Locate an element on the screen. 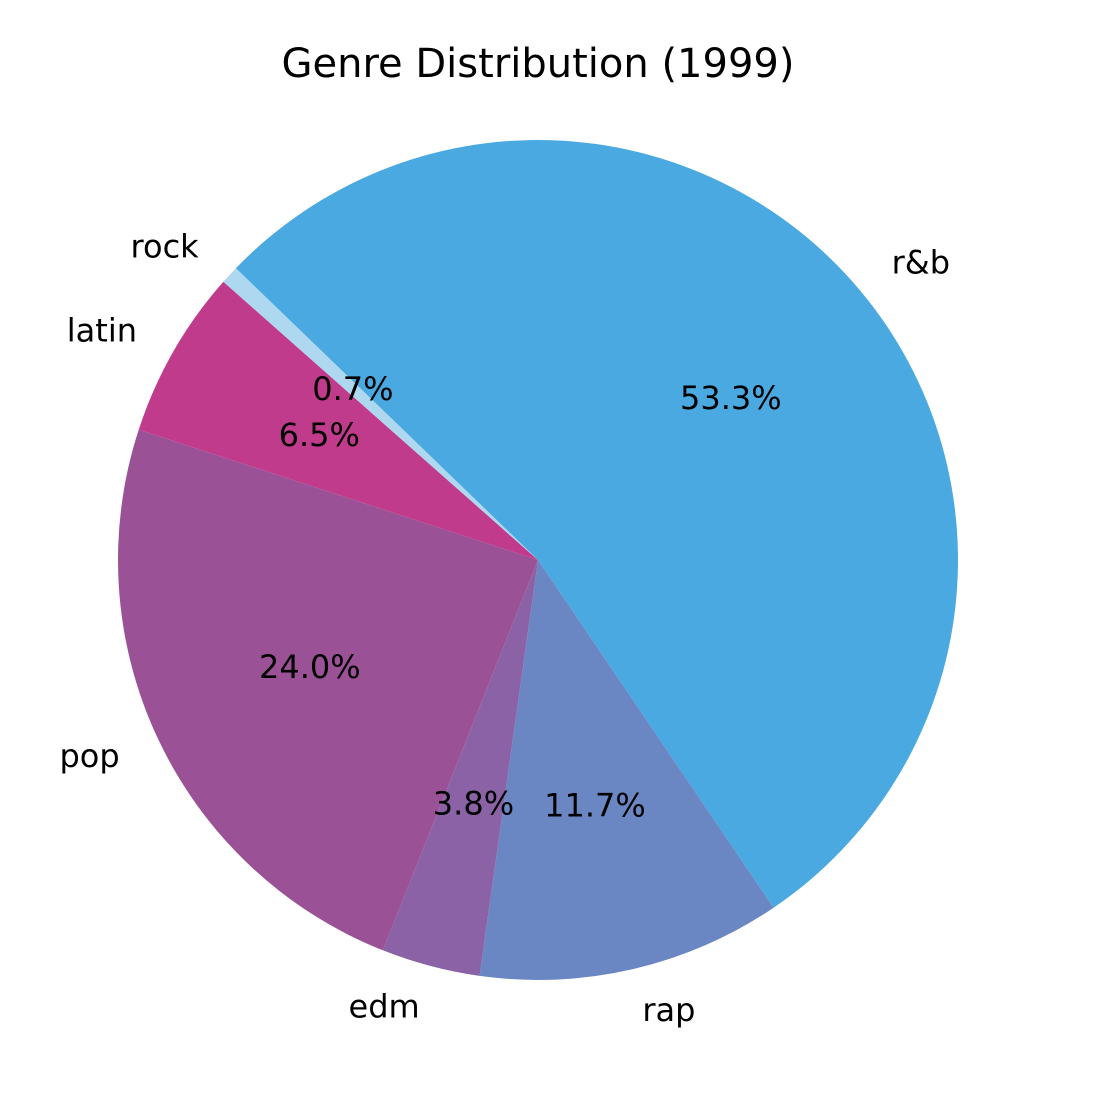 The image size is (1100, 1100). pie-percent-label: 53.3% is located at coordinates (731, 398).